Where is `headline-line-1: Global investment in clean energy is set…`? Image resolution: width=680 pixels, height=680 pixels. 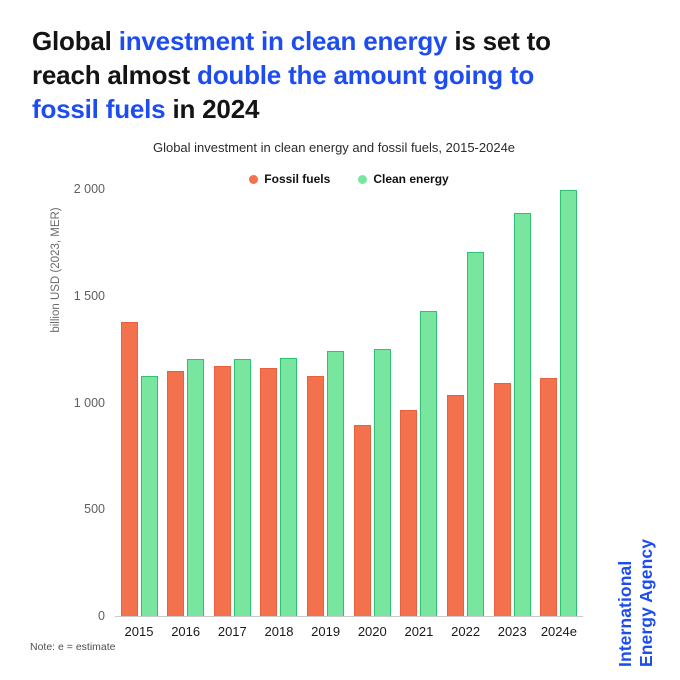
headline-line-1: Global investment in clean energy is set… is located at coordinates (337, 41).